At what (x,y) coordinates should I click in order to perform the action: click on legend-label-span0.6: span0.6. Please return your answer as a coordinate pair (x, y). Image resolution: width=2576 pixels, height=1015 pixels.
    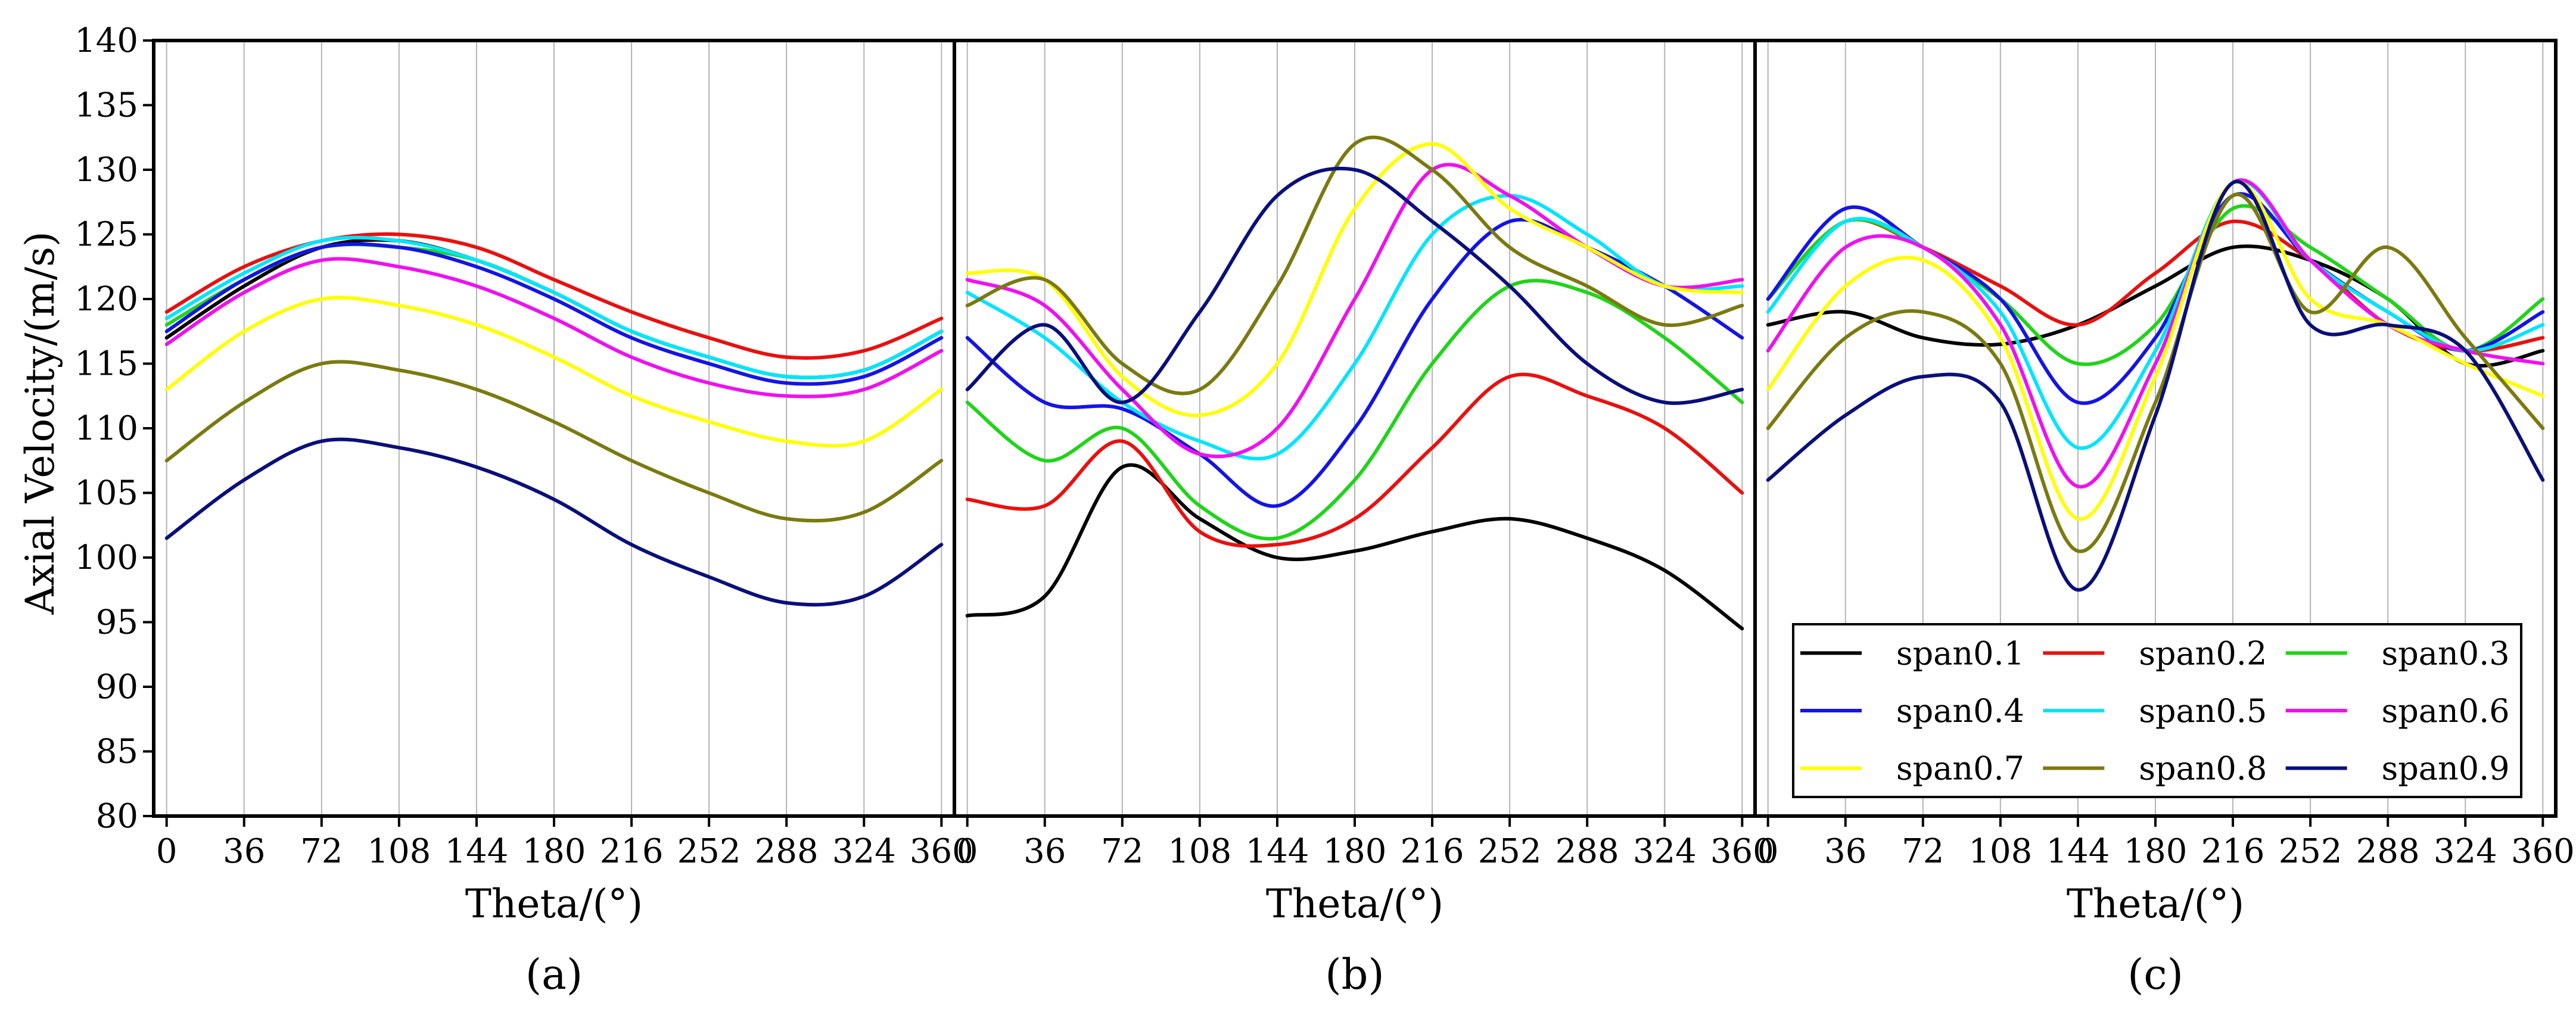
    Looking at the image, I should click on (2446, 711).